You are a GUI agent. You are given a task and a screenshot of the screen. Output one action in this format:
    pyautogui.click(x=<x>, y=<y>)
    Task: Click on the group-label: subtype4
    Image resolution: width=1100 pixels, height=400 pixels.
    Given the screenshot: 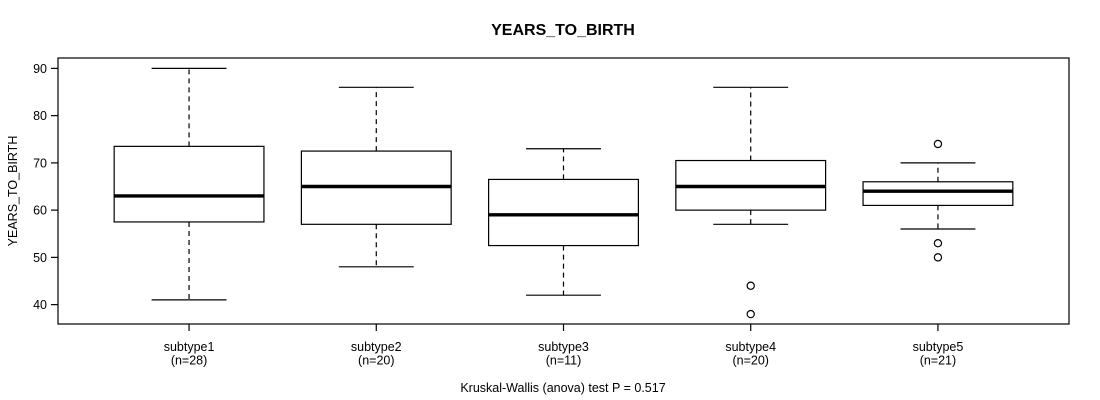 What is the action you would take?
    pyautogui.click(x=750, y=347)
    